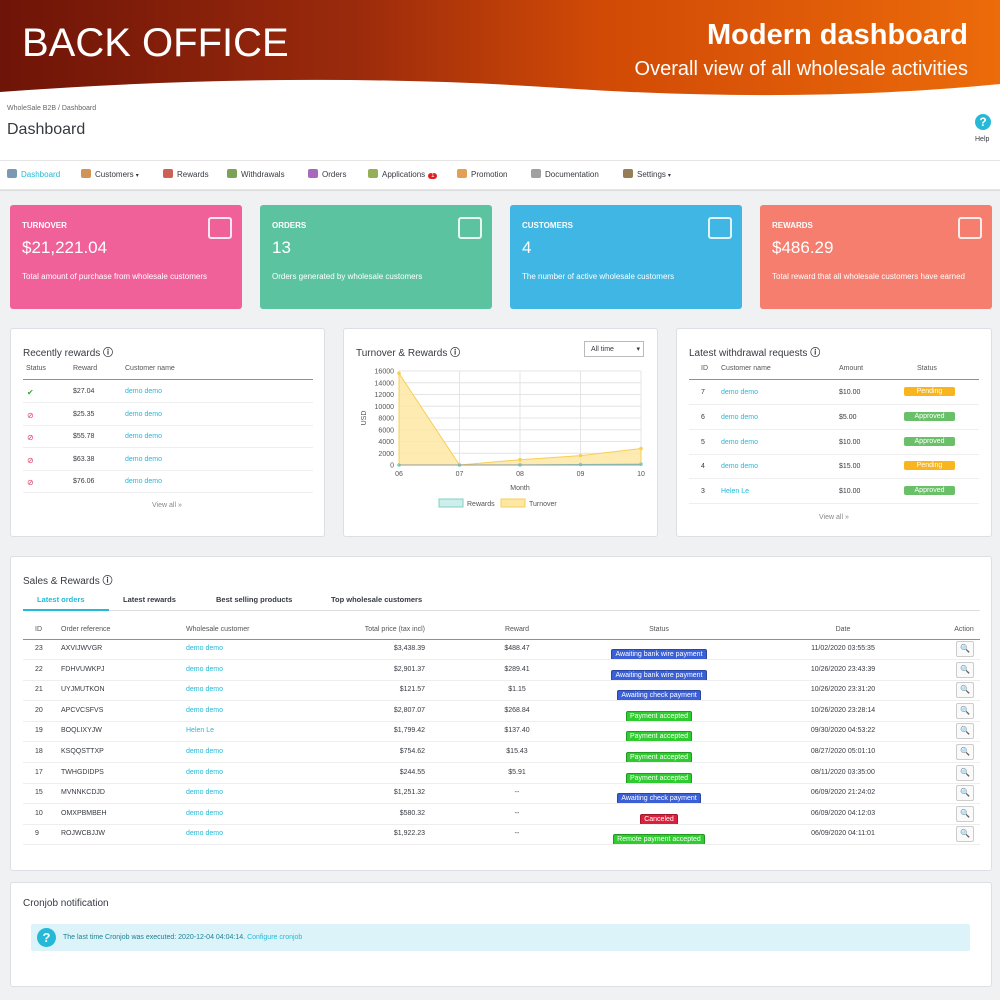 This screenshot has width=1000, height=1000. Describe the element at coordinates (377, 599) in the screenshot. I see `tab: Top wholesale customers` at that location.